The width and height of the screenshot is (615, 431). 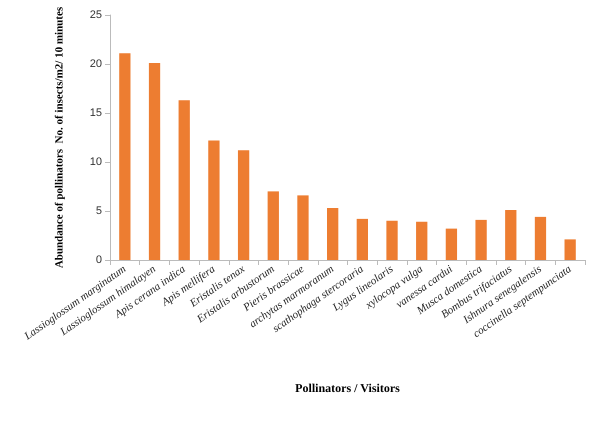 What do you see at coordinates (99, 211) in the screenshot?
I see `y-tick-label: 5` at bounding box center [99, 211].